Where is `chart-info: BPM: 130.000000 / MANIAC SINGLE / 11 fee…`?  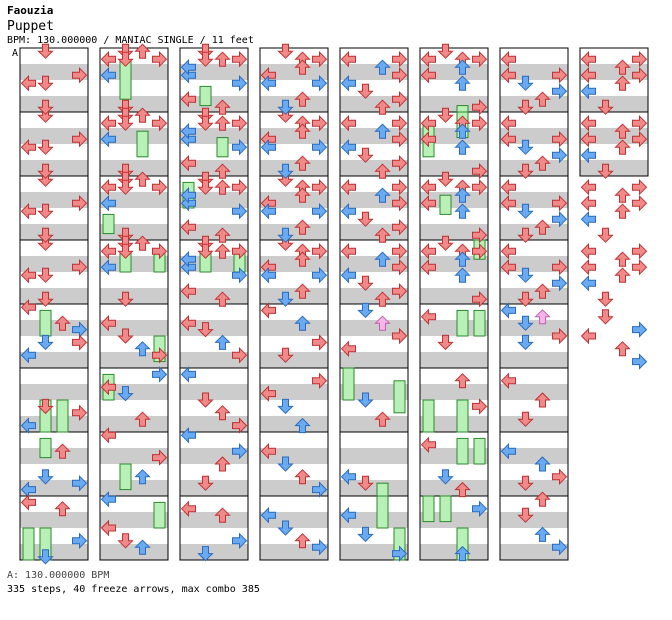 chart-info: BPM: 130.000000 / MANIAC SINGLE / 11 fee… is located at coordinates (130, 40).